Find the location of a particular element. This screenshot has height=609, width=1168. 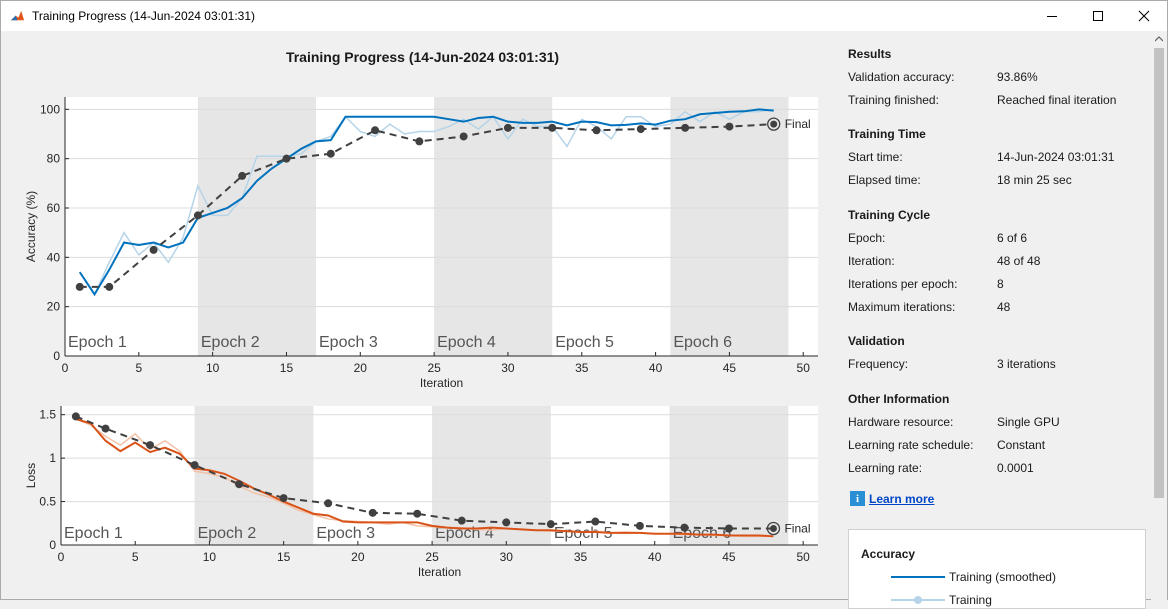

validation-heading: Validation is located at coordinates (876, 341).